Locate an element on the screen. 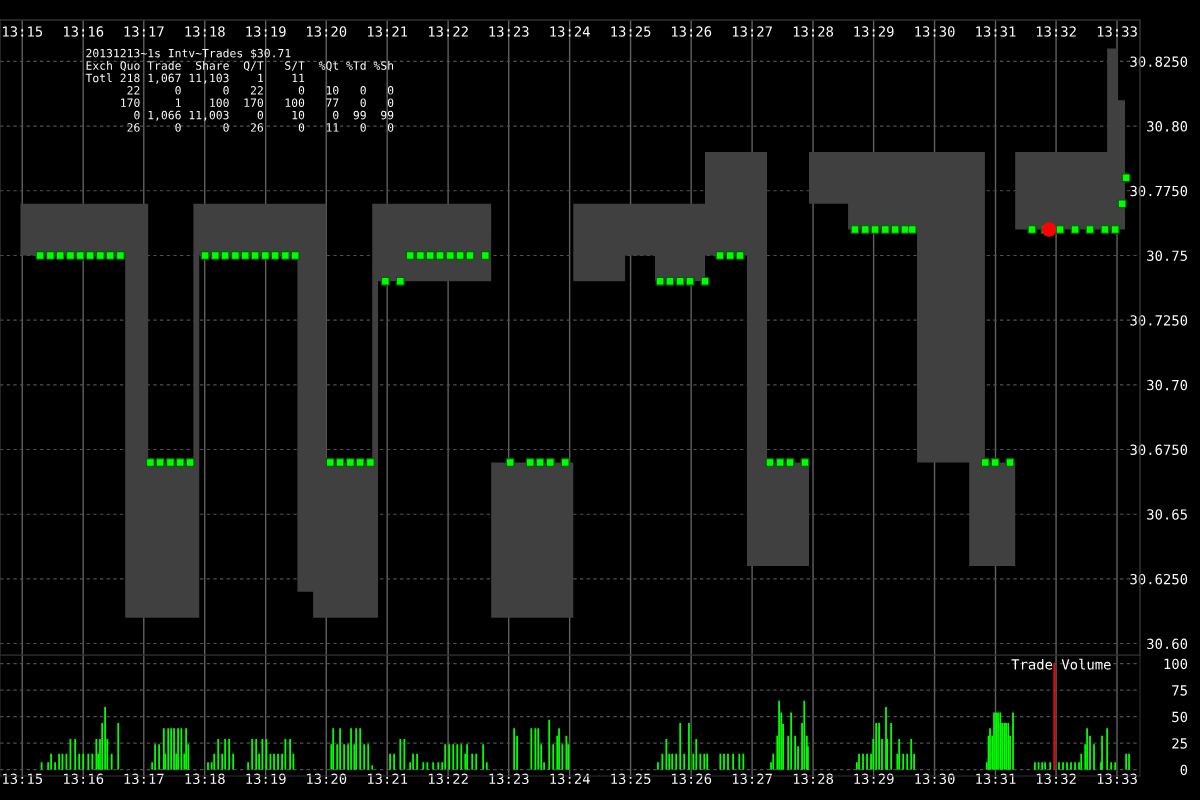  y-tick-label: 30.65 is located at coordinates (1167, 514).